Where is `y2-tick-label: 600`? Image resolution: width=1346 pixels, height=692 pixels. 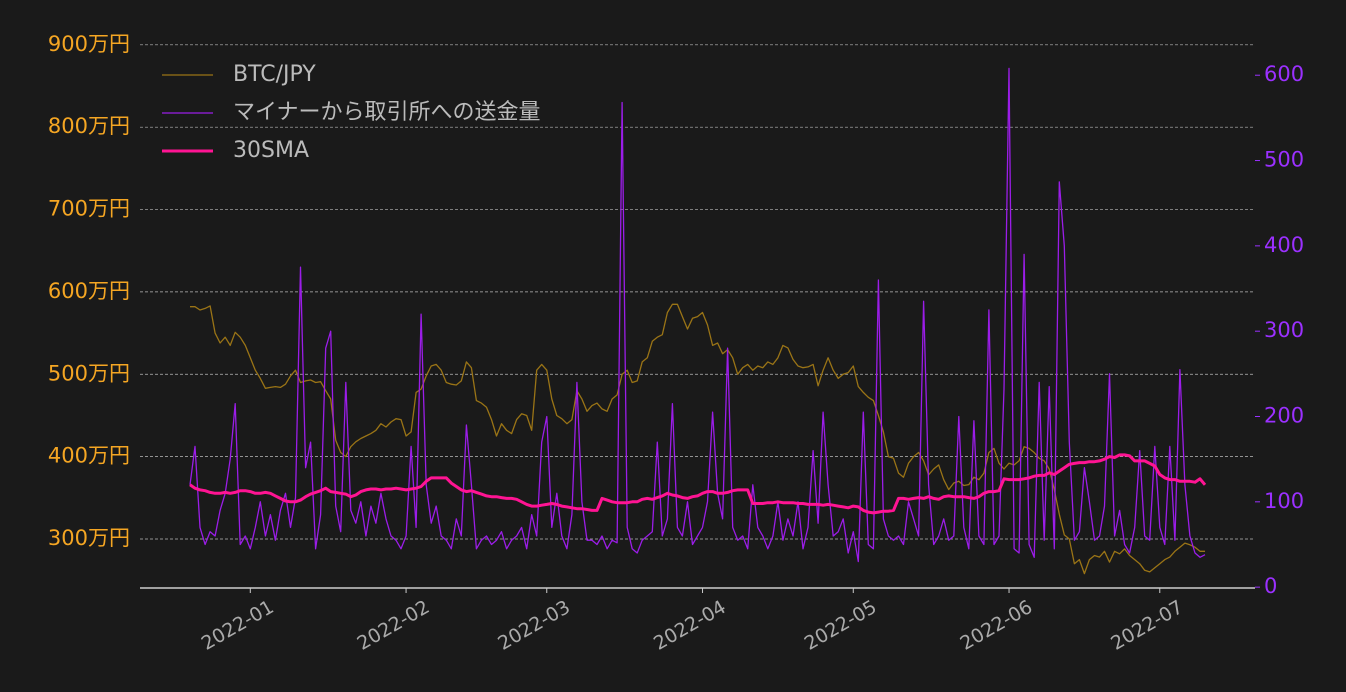
y2-tick-label: 600 is located at coordinates (1284, 74).